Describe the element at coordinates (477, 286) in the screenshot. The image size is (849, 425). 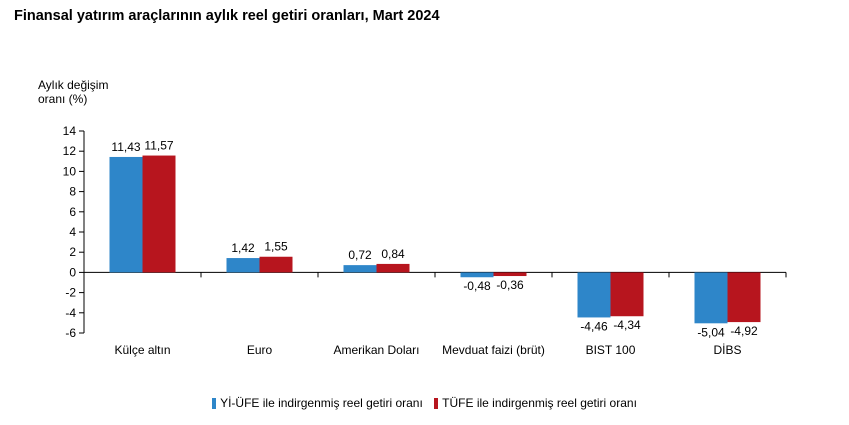
I see `data-label-series-1: -0,48` at that location.